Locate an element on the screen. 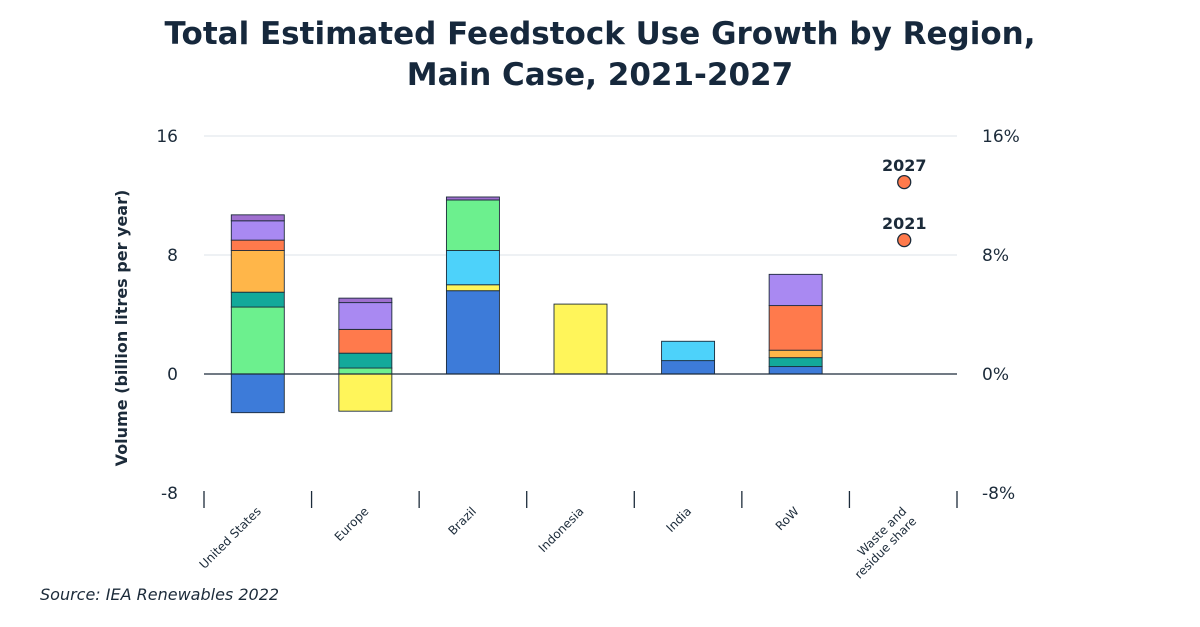  x-tick-label: United States is located at coordinates (230, 537).